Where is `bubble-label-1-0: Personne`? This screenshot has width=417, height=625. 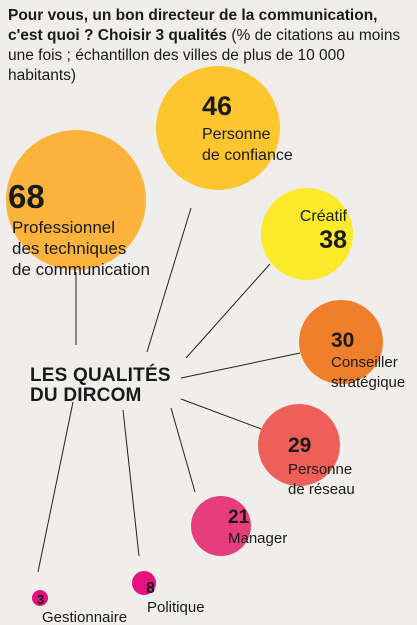 bubble-label-1-0: Personne is located at coordinates (236, 134).